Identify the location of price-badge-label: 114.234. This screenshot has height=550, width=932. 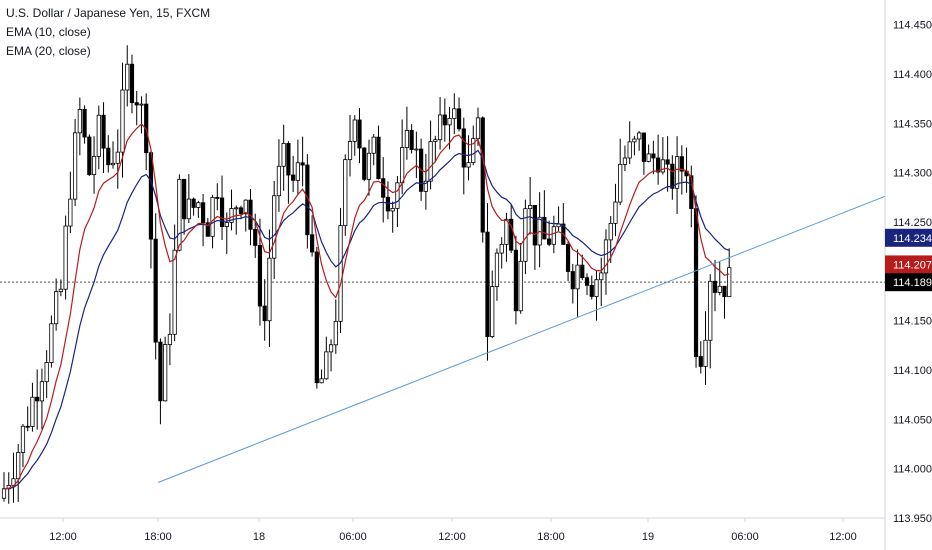
(912, 239).